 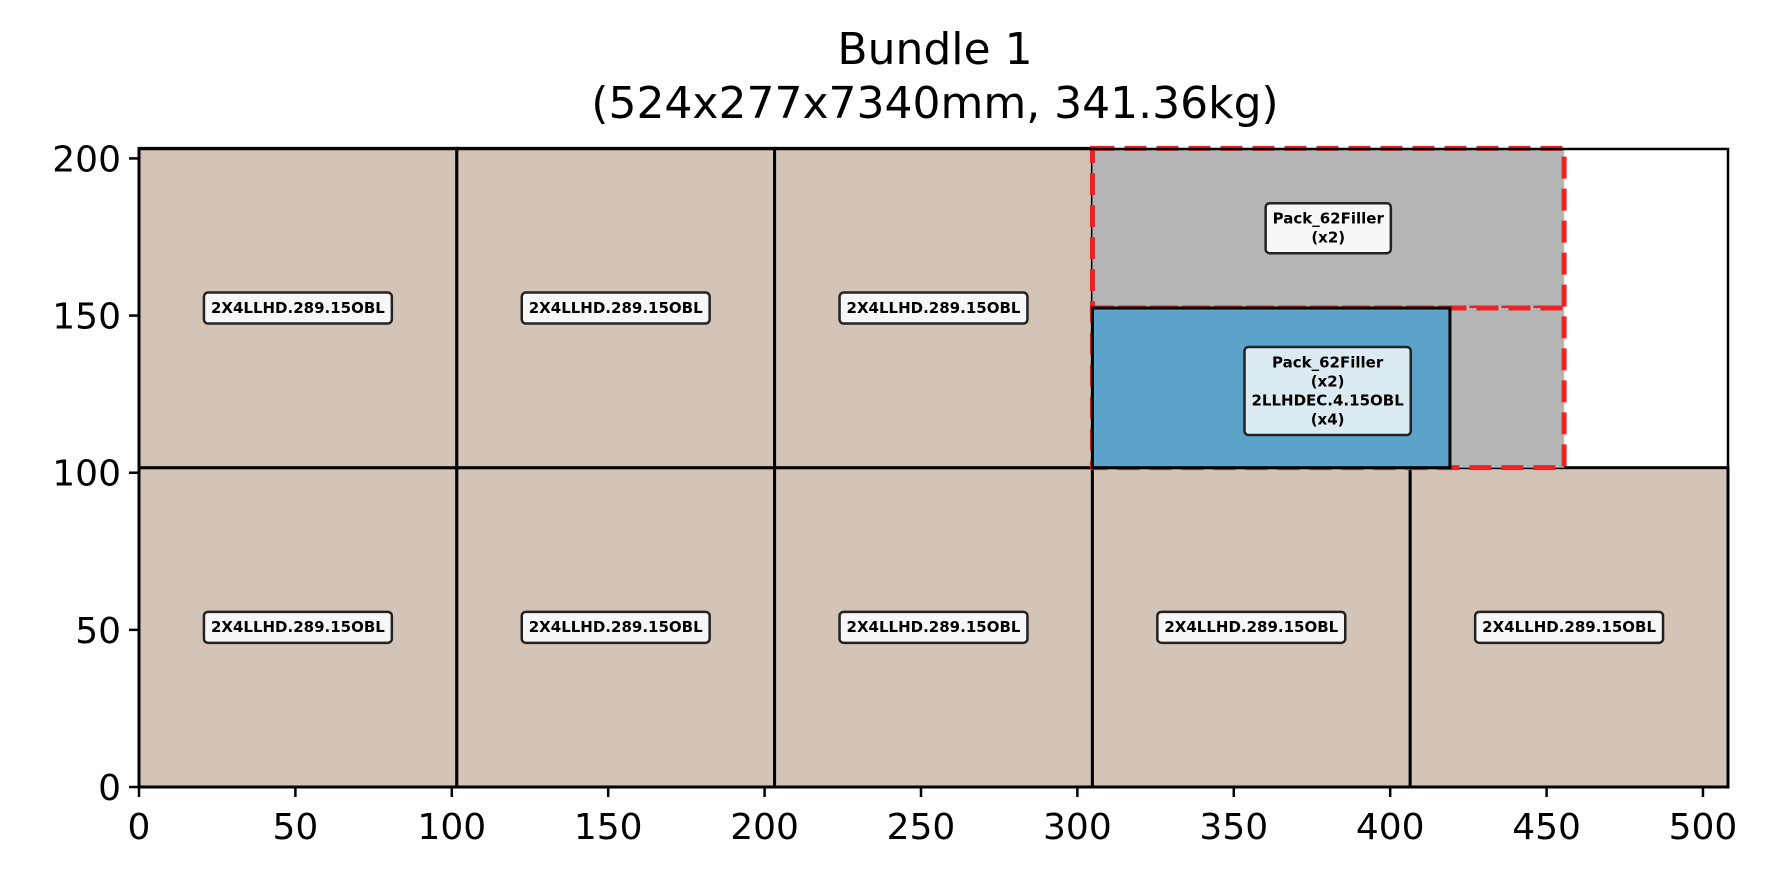 I want to click on box-label-7: 2X4LLHD.289.15OBL, so click(x=933, y=308).